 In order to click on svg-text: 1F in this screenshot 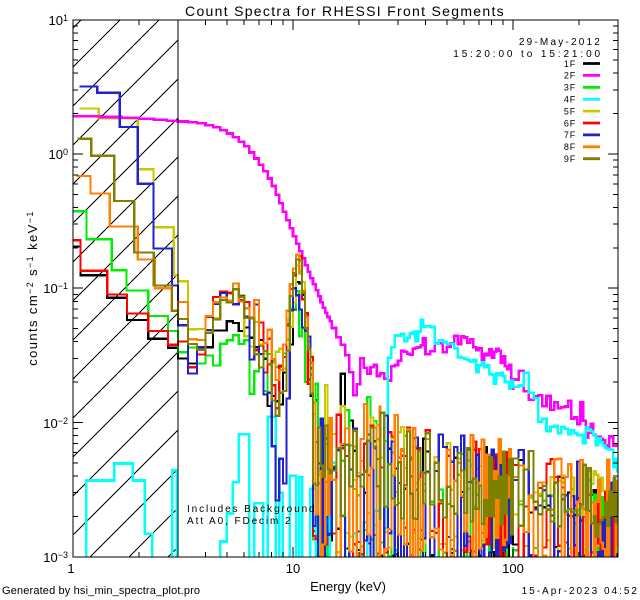, I will do `click(570, 64)`.